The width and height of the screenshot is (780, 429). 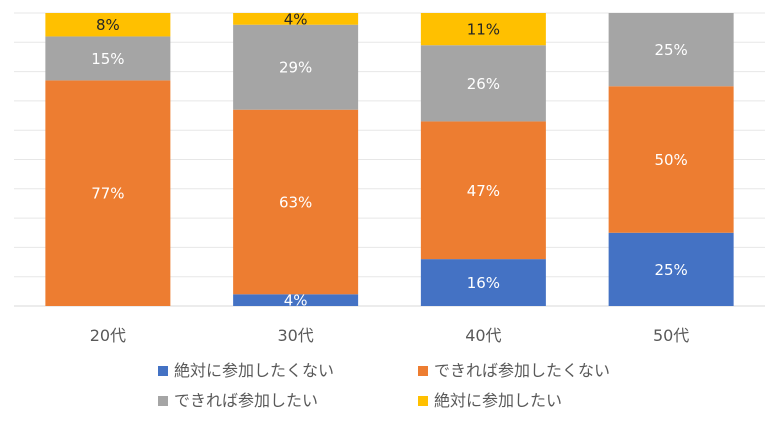 I want to click on legend-label: 絶対に参加したい, so click(x=498, y=400).